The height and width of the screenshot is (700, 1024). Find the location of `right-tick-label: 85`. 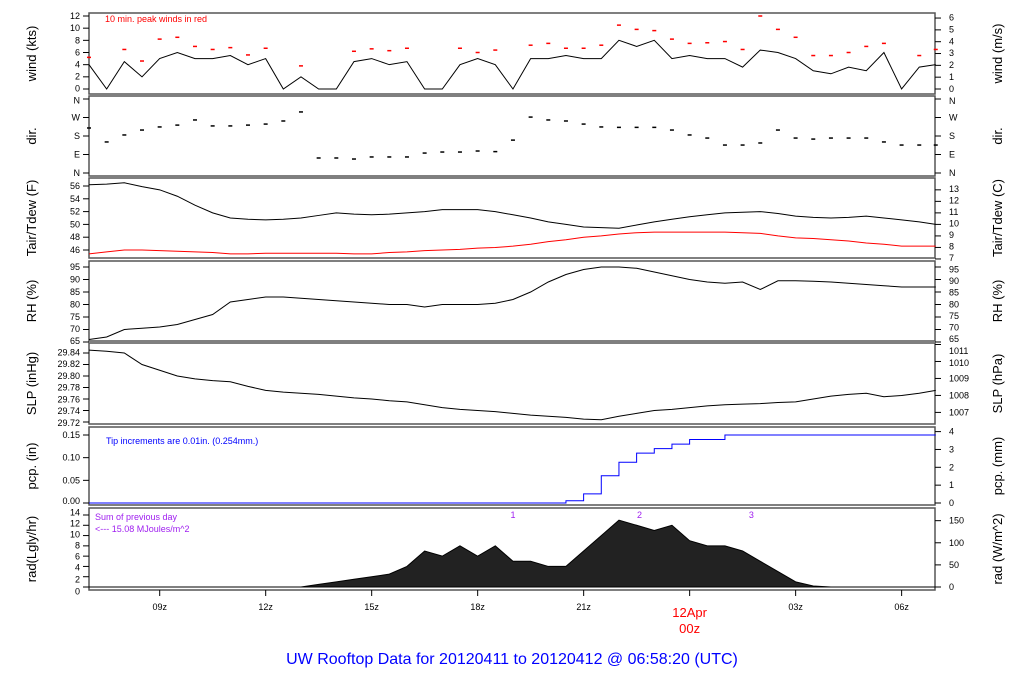

right-tick-label: 85 is located at coordinates (954, 293).